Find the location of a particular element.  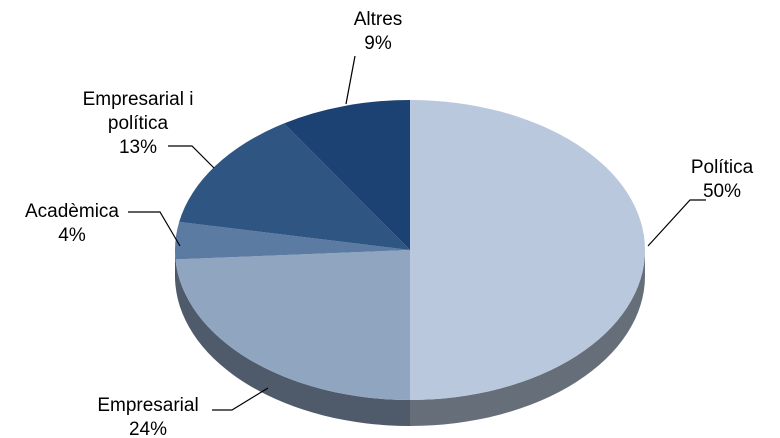

slice-label: Empresarial 24% is located at coordinates (148, 416).